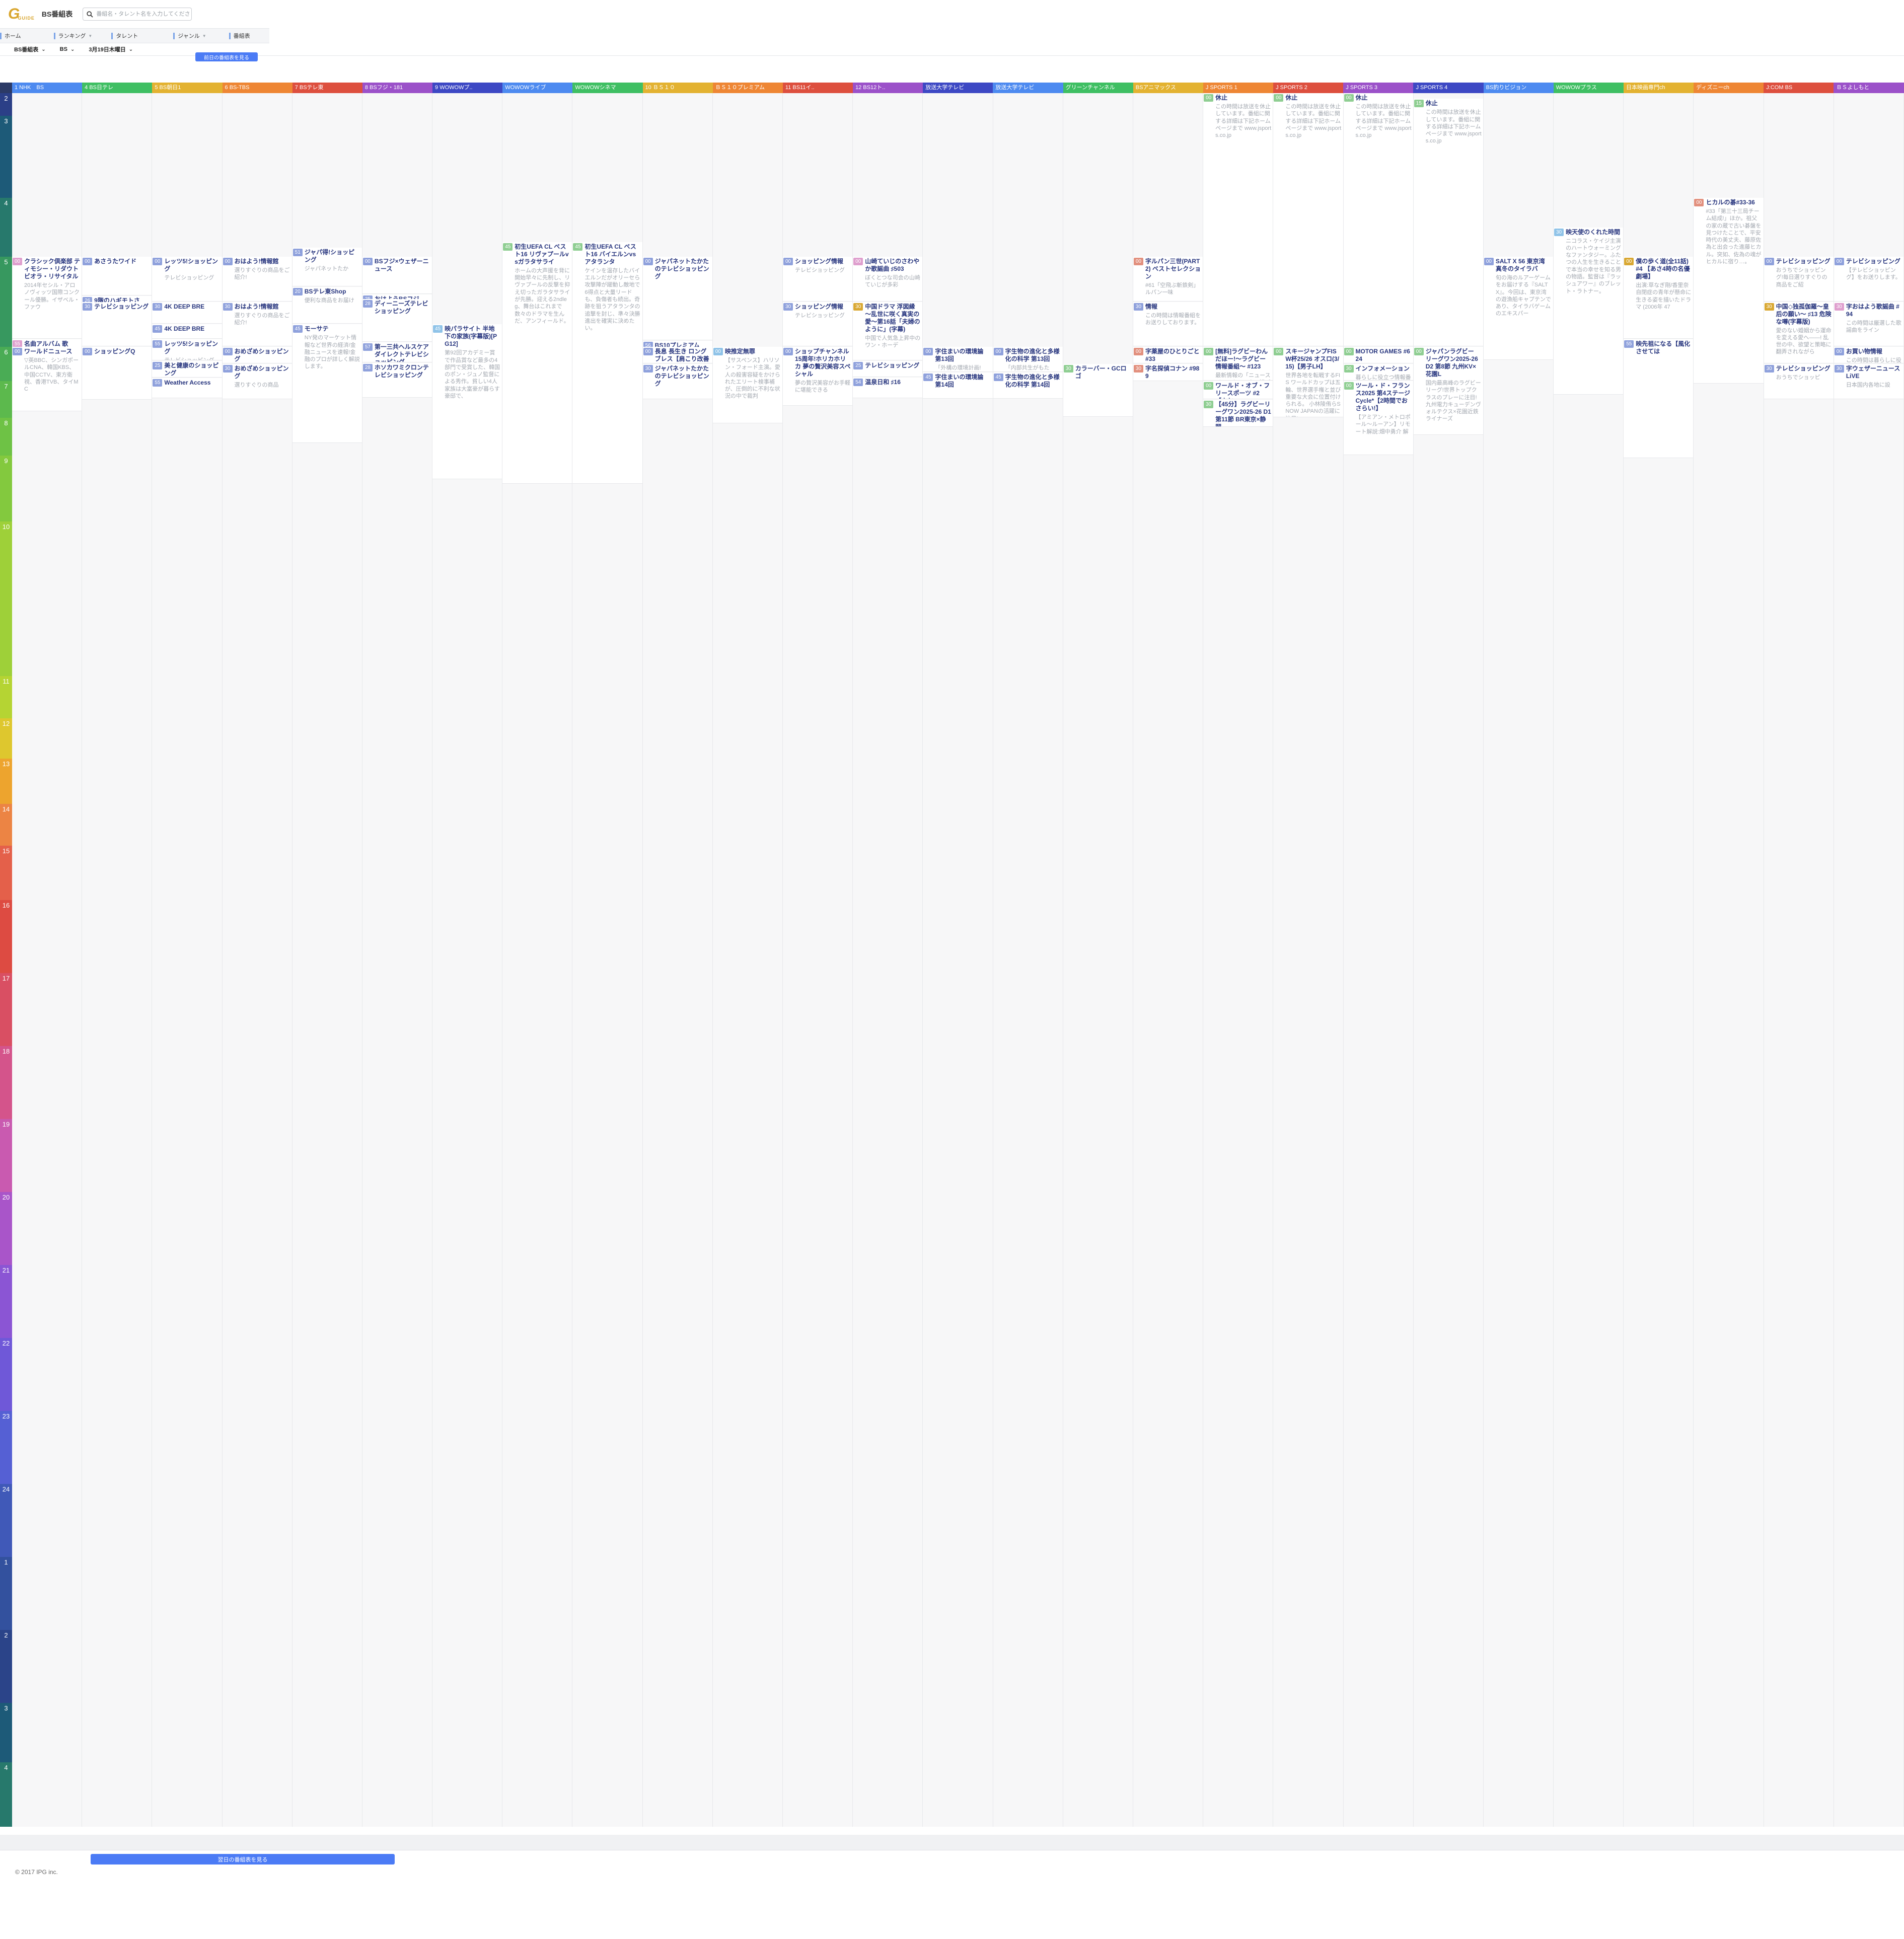 The width and height of the screenshot is (1904, 1939). I want to click on nav-item-1: ランキング ▼, so click(75, 36).